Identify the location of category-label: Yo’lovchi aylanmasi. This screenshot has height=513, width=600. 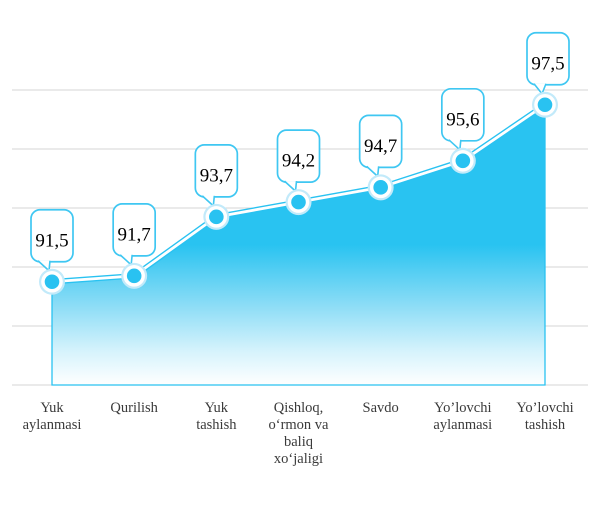
(462, 416).